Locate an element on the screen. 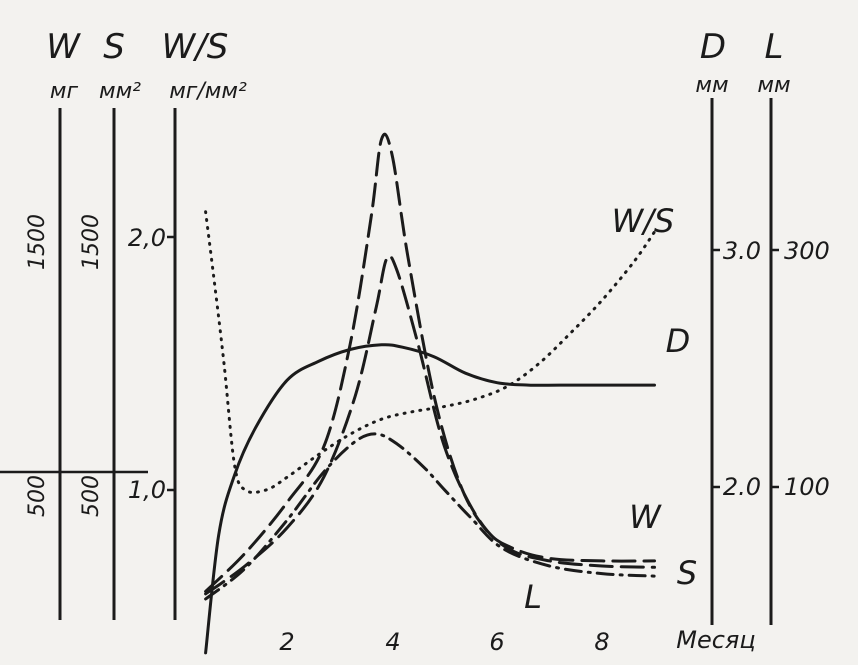  d-axis-unit: мм is located at coordinates (711, 85).